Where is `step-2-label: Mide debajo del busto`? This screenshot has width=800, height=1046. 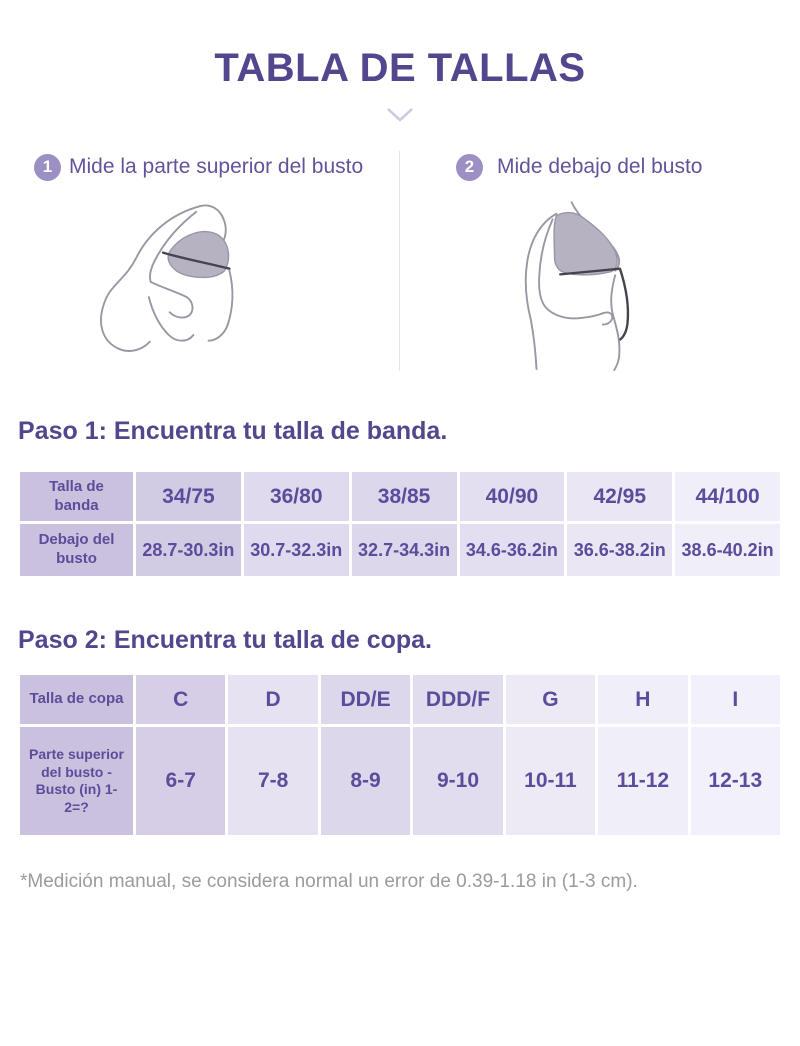 step-2-label: Mide debajo del busto is located at coordinates (600, 166).